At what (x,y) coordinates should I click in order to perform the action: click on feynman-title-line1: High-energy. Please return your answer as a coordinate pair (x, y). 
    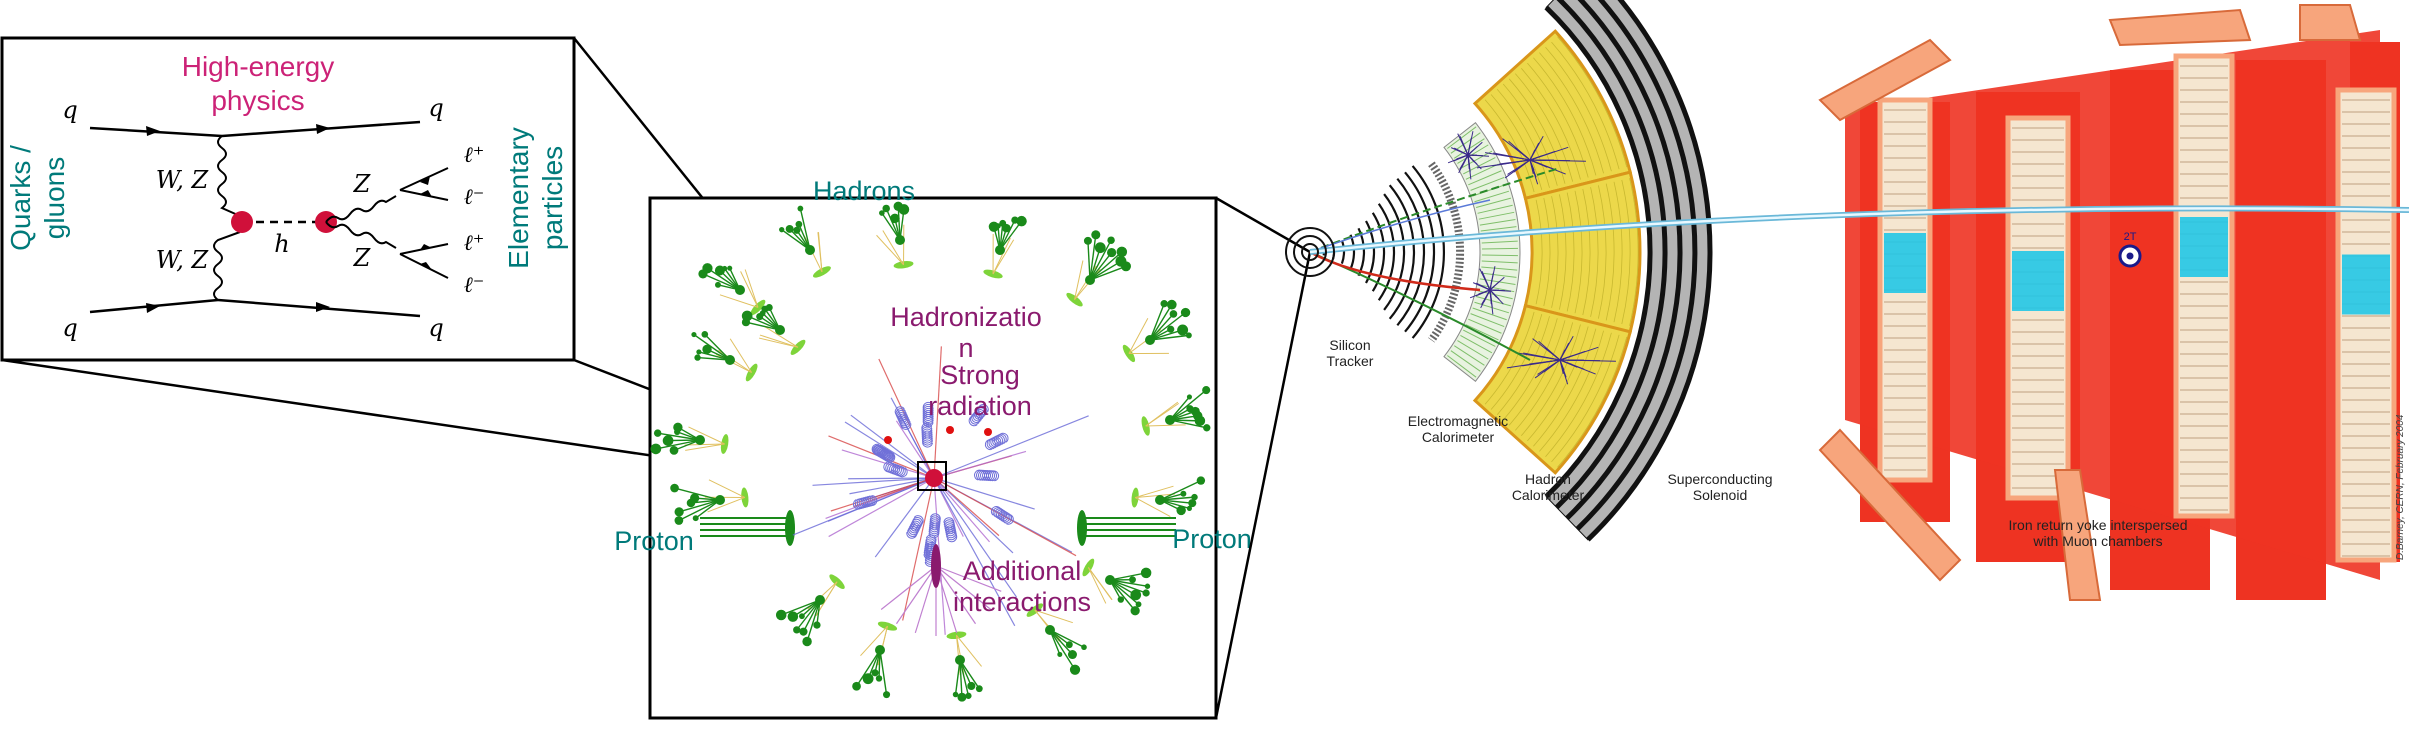
    Looking at the image, I should click on (258, 66).